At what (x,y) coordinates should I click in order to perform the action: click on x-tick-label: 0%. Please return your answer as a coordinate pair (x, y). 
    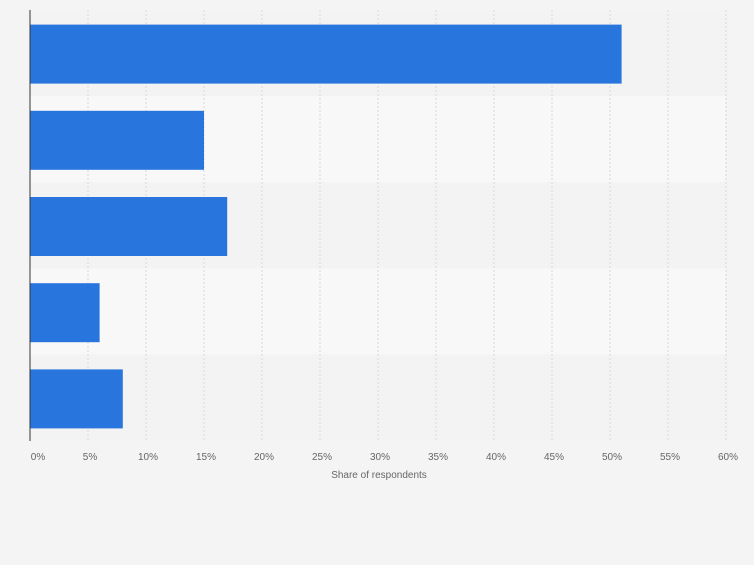
    Looking at the image, I should click on (38, 457).